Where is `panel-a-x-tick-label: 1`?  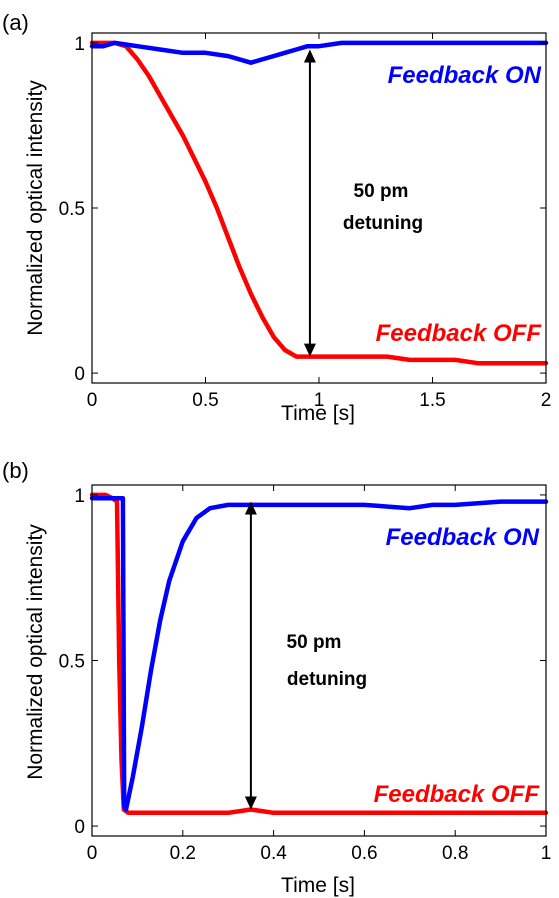
panel-a-x-tick-label: 1 is located at coordinates (319, 400).